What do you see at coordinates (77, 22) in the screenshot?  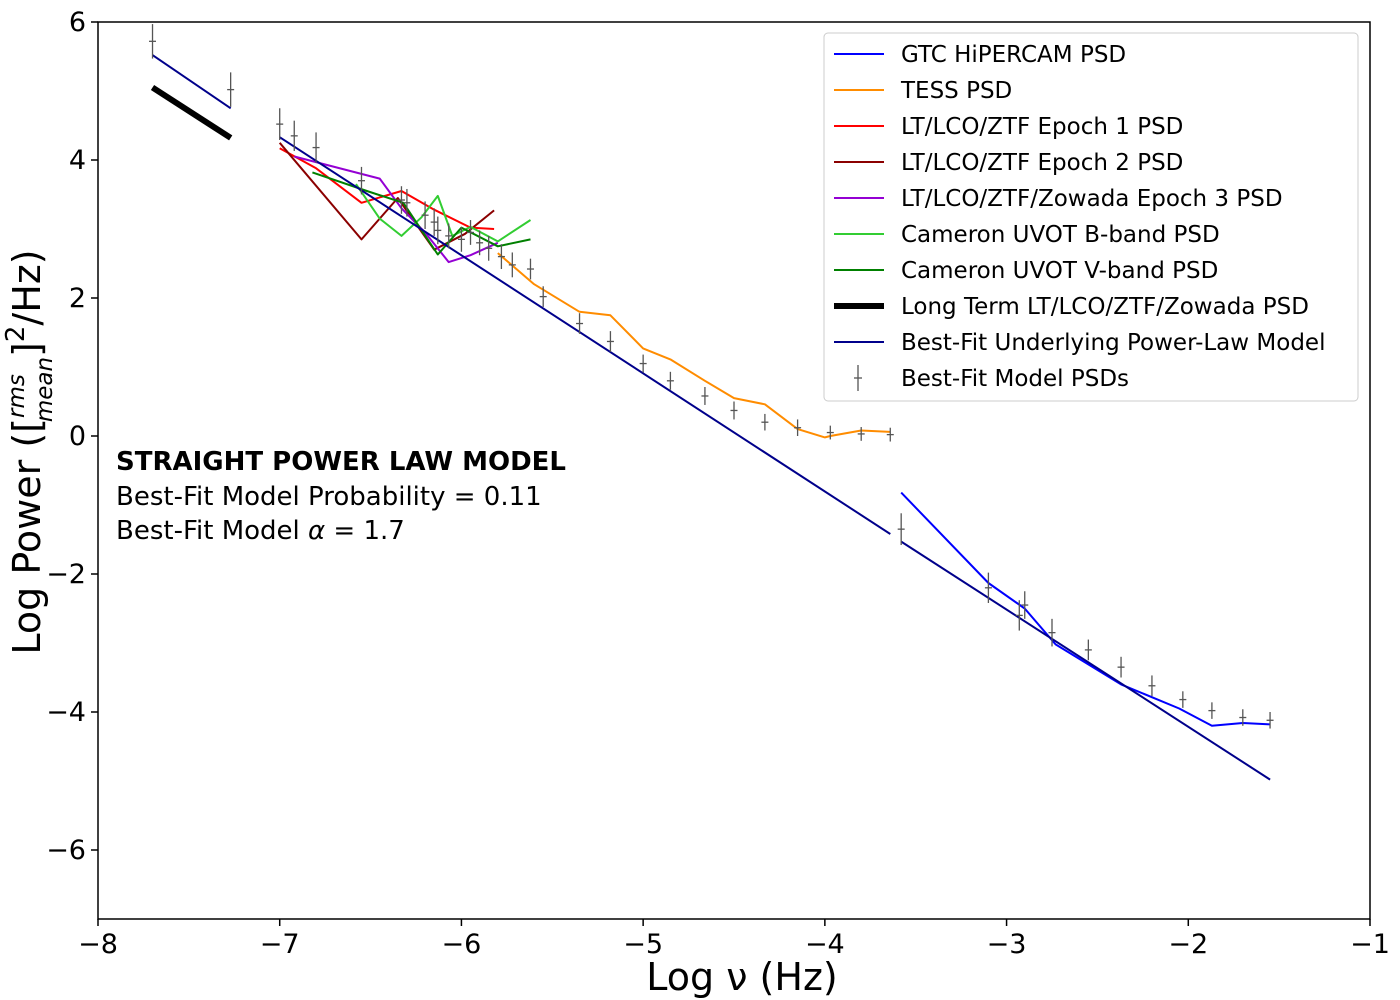 I see `y-tick-label: 6` at bounding box center [77, 22].